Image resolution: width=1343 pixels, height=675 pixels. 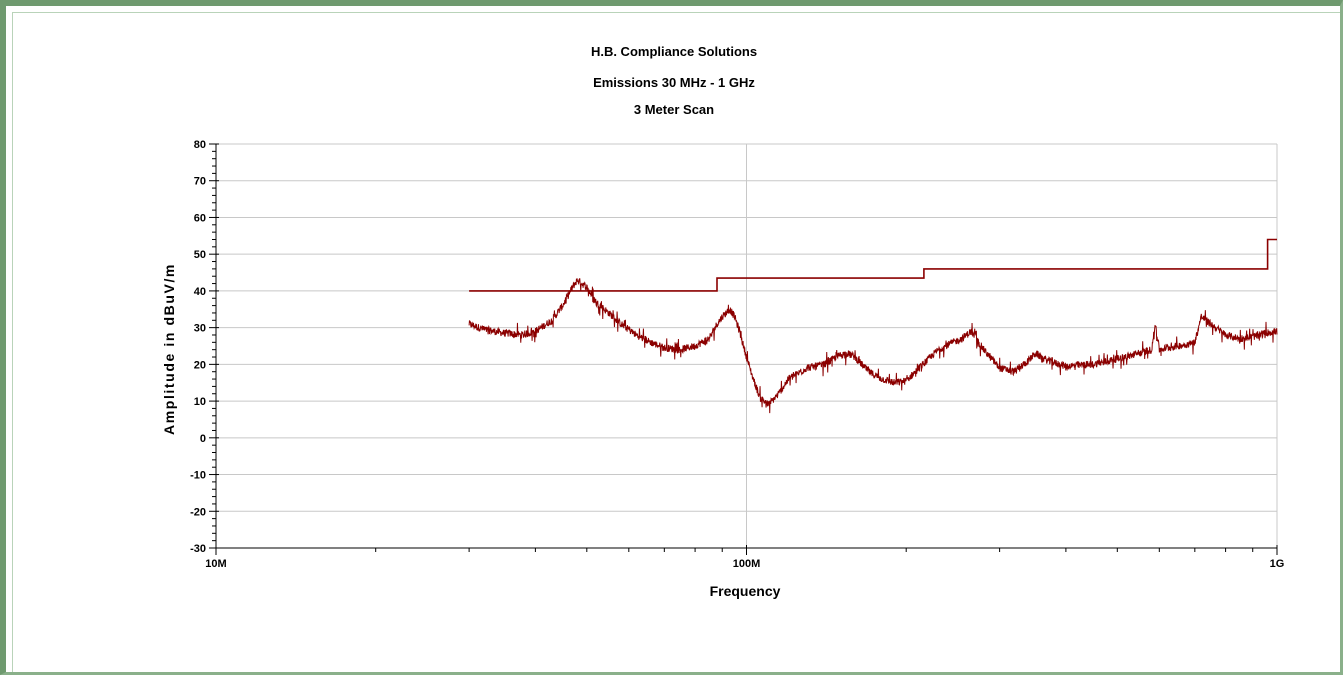 What do you see at coordinates (200, 402) in the screenshot?
I see `y-tick-label: 10` at bounding box center [200, 402].